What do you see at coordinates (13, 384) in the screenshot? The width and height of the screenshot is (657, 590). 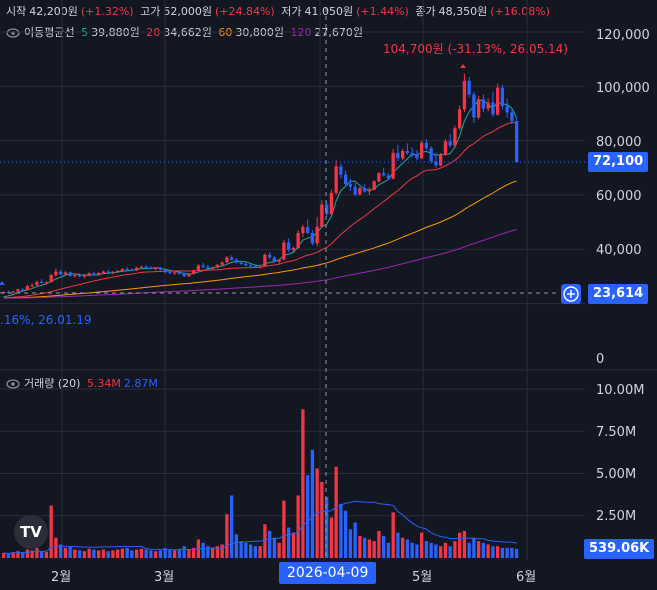 I see `eye-icon` at bounding box center [13, 384].